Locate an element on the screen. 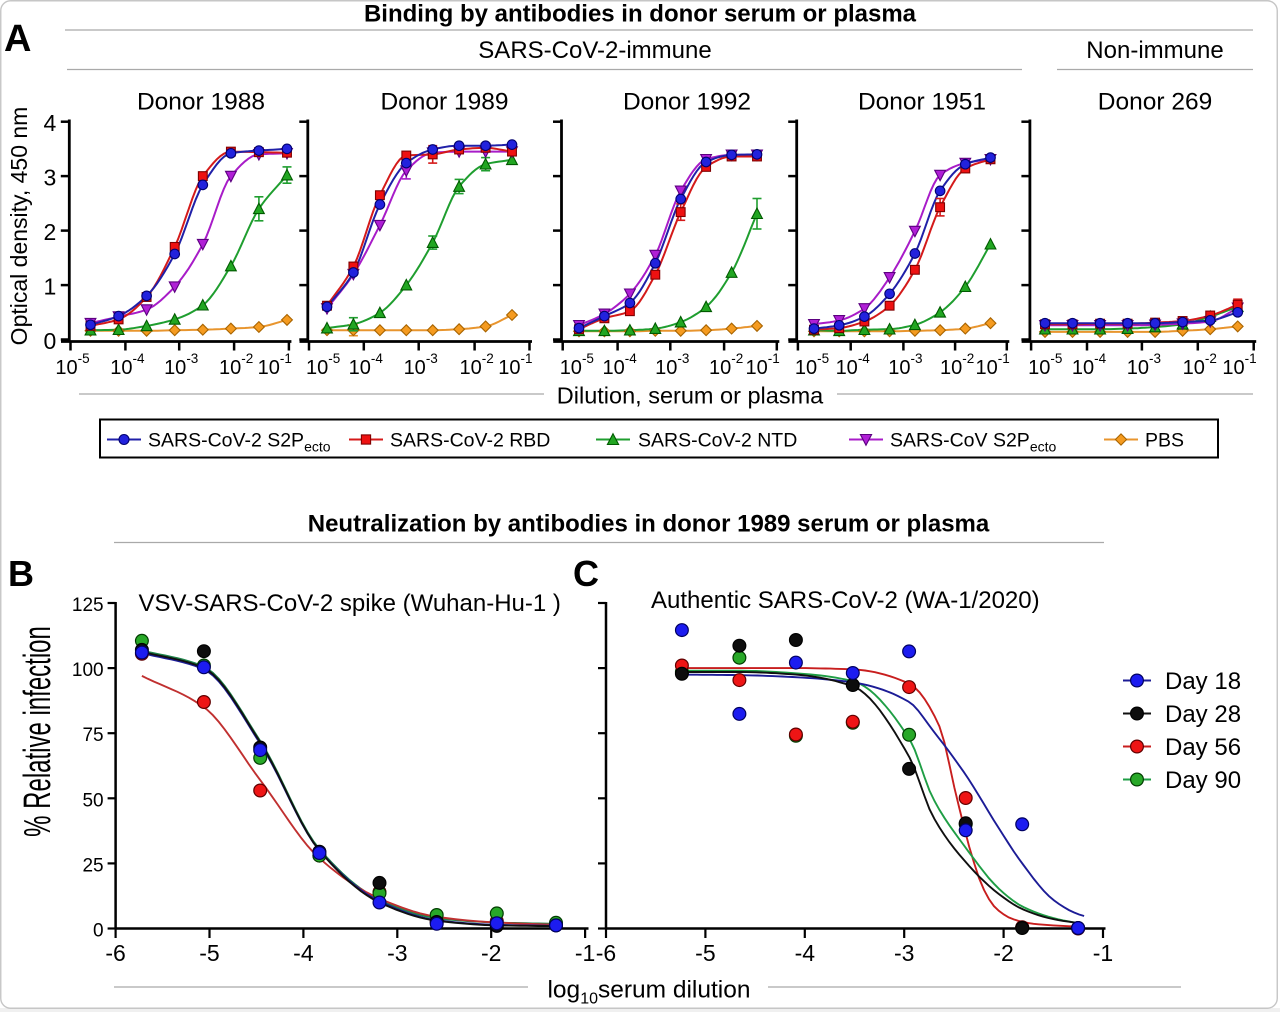 Image resolution: width=1280 pixels, height=1012 pixels. svg-text: Day 90 is located at coordinates (1203, 780).